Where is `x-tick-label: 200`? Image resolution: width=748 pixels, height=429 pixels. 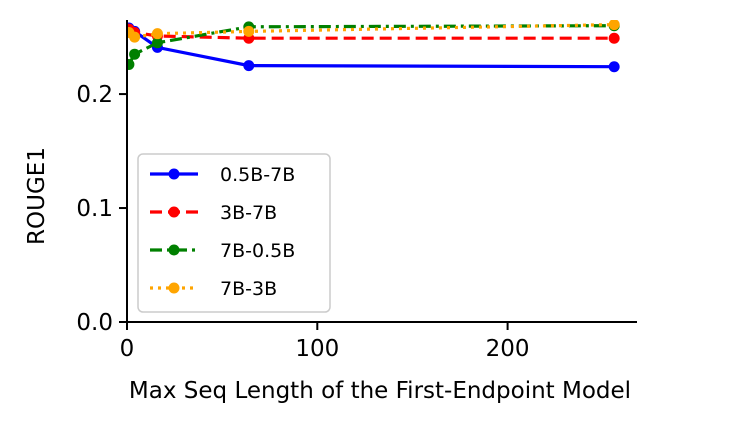 x-tick-label: 200 is located at coordinates (508, 349).